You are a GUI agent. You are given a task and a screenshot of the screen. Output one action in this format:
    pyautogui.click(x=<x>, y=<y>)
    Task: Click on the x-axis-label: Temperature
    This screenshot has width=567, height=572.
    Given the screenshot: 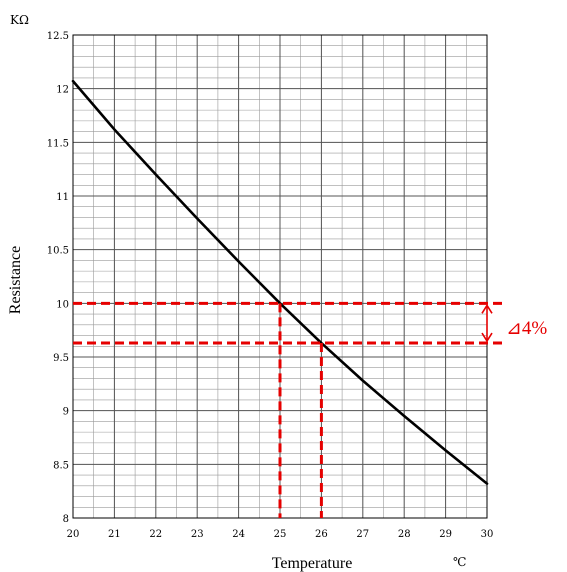 What is the action you would take?
    pyautogui.click(x=312, y=563)
    